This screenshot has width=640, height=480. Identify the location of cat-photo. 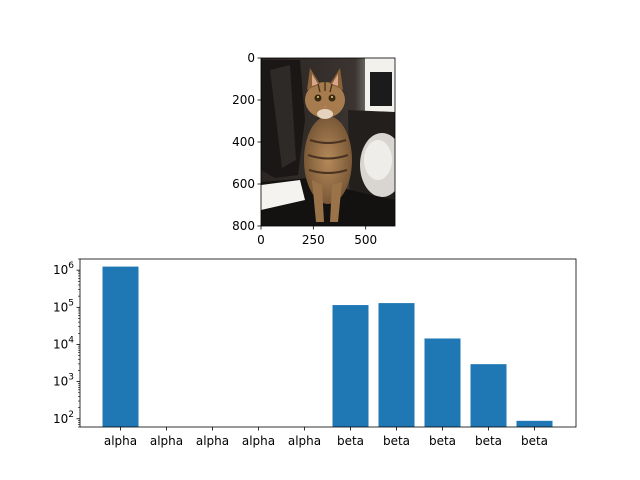
(328, 142).